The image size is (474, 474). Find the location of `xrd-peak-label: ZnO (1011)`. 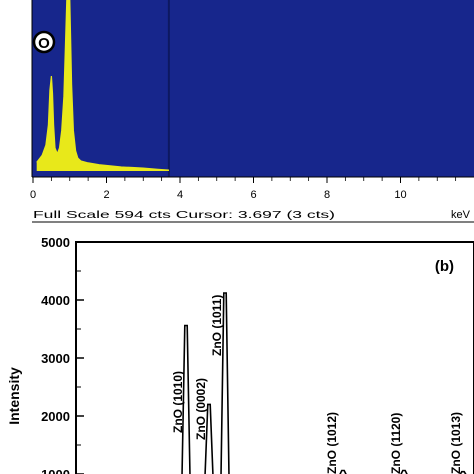

xrd-peak-label: ZnO (1011) is located at coordinates (217, 325).